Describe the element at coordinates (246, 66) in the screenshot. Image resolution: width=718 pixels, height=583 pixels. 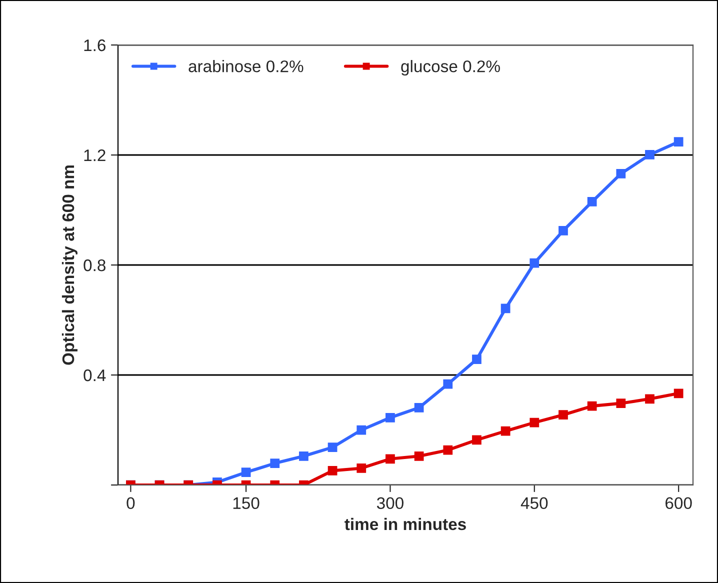
I see `legend-label: arabinose 0.2%` at that location.